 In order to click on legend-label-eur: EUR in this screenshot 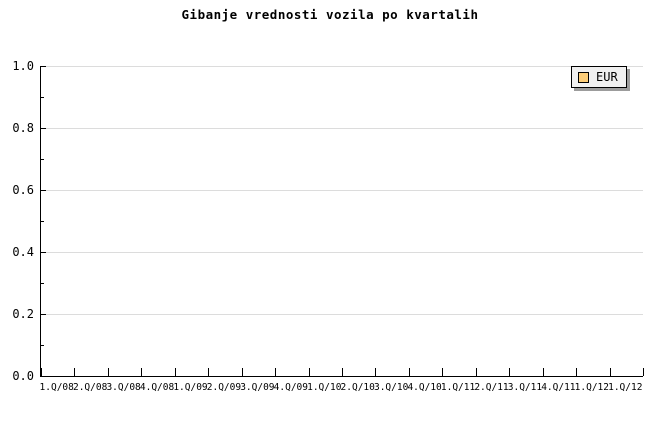, I will do `click(607, 77)`.